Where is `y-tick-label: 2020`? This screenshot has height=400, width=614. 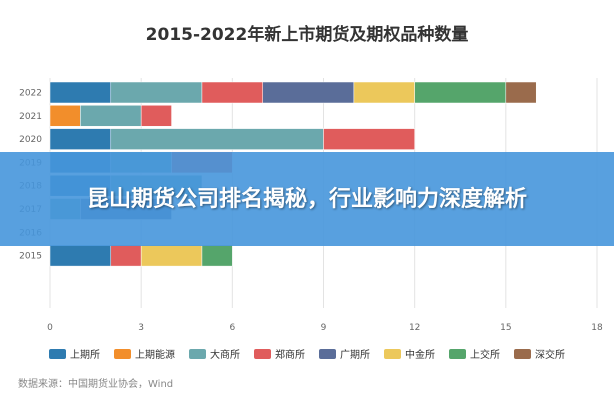 y-tick-label: 2020 is located at coordinates (30, 140).